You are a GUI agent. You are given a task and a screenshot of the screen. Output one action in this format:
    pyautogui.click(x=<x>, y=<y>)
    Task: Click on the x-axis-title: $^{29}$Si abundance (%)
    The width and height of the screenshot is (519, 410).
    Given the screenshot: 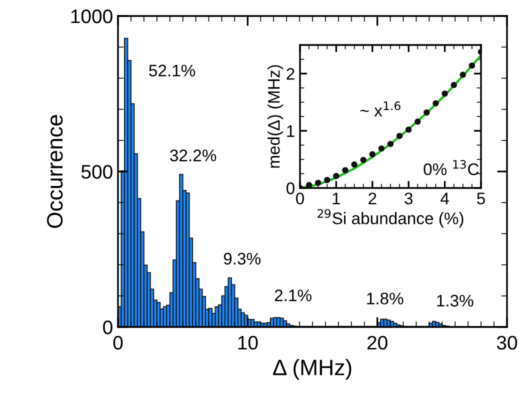 What is the action you would take?
    pyautogui.click(x=391, y=218)
    